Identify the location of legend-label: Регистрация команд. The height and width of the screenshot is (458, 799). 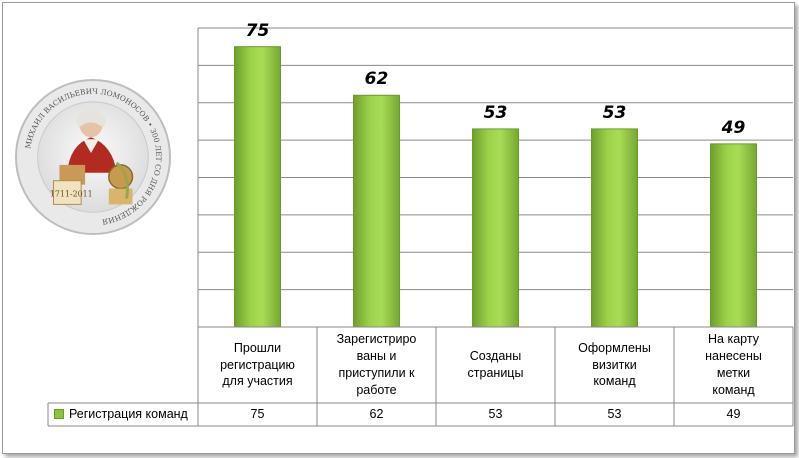
(128, 414).